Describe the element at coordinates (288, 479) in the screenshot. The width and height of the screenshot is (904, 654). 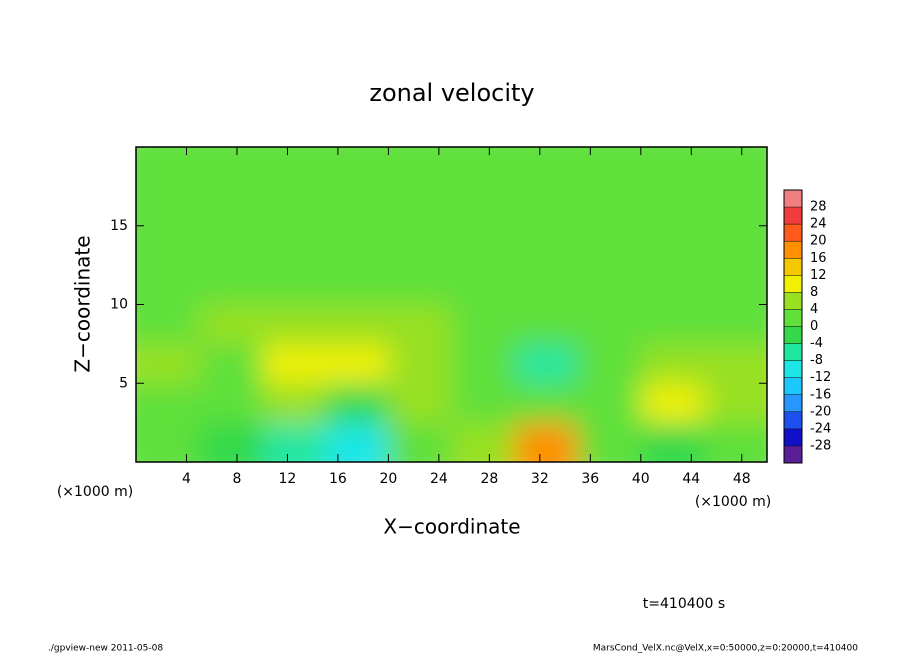
I see `x-tick-label: 12` at that location.